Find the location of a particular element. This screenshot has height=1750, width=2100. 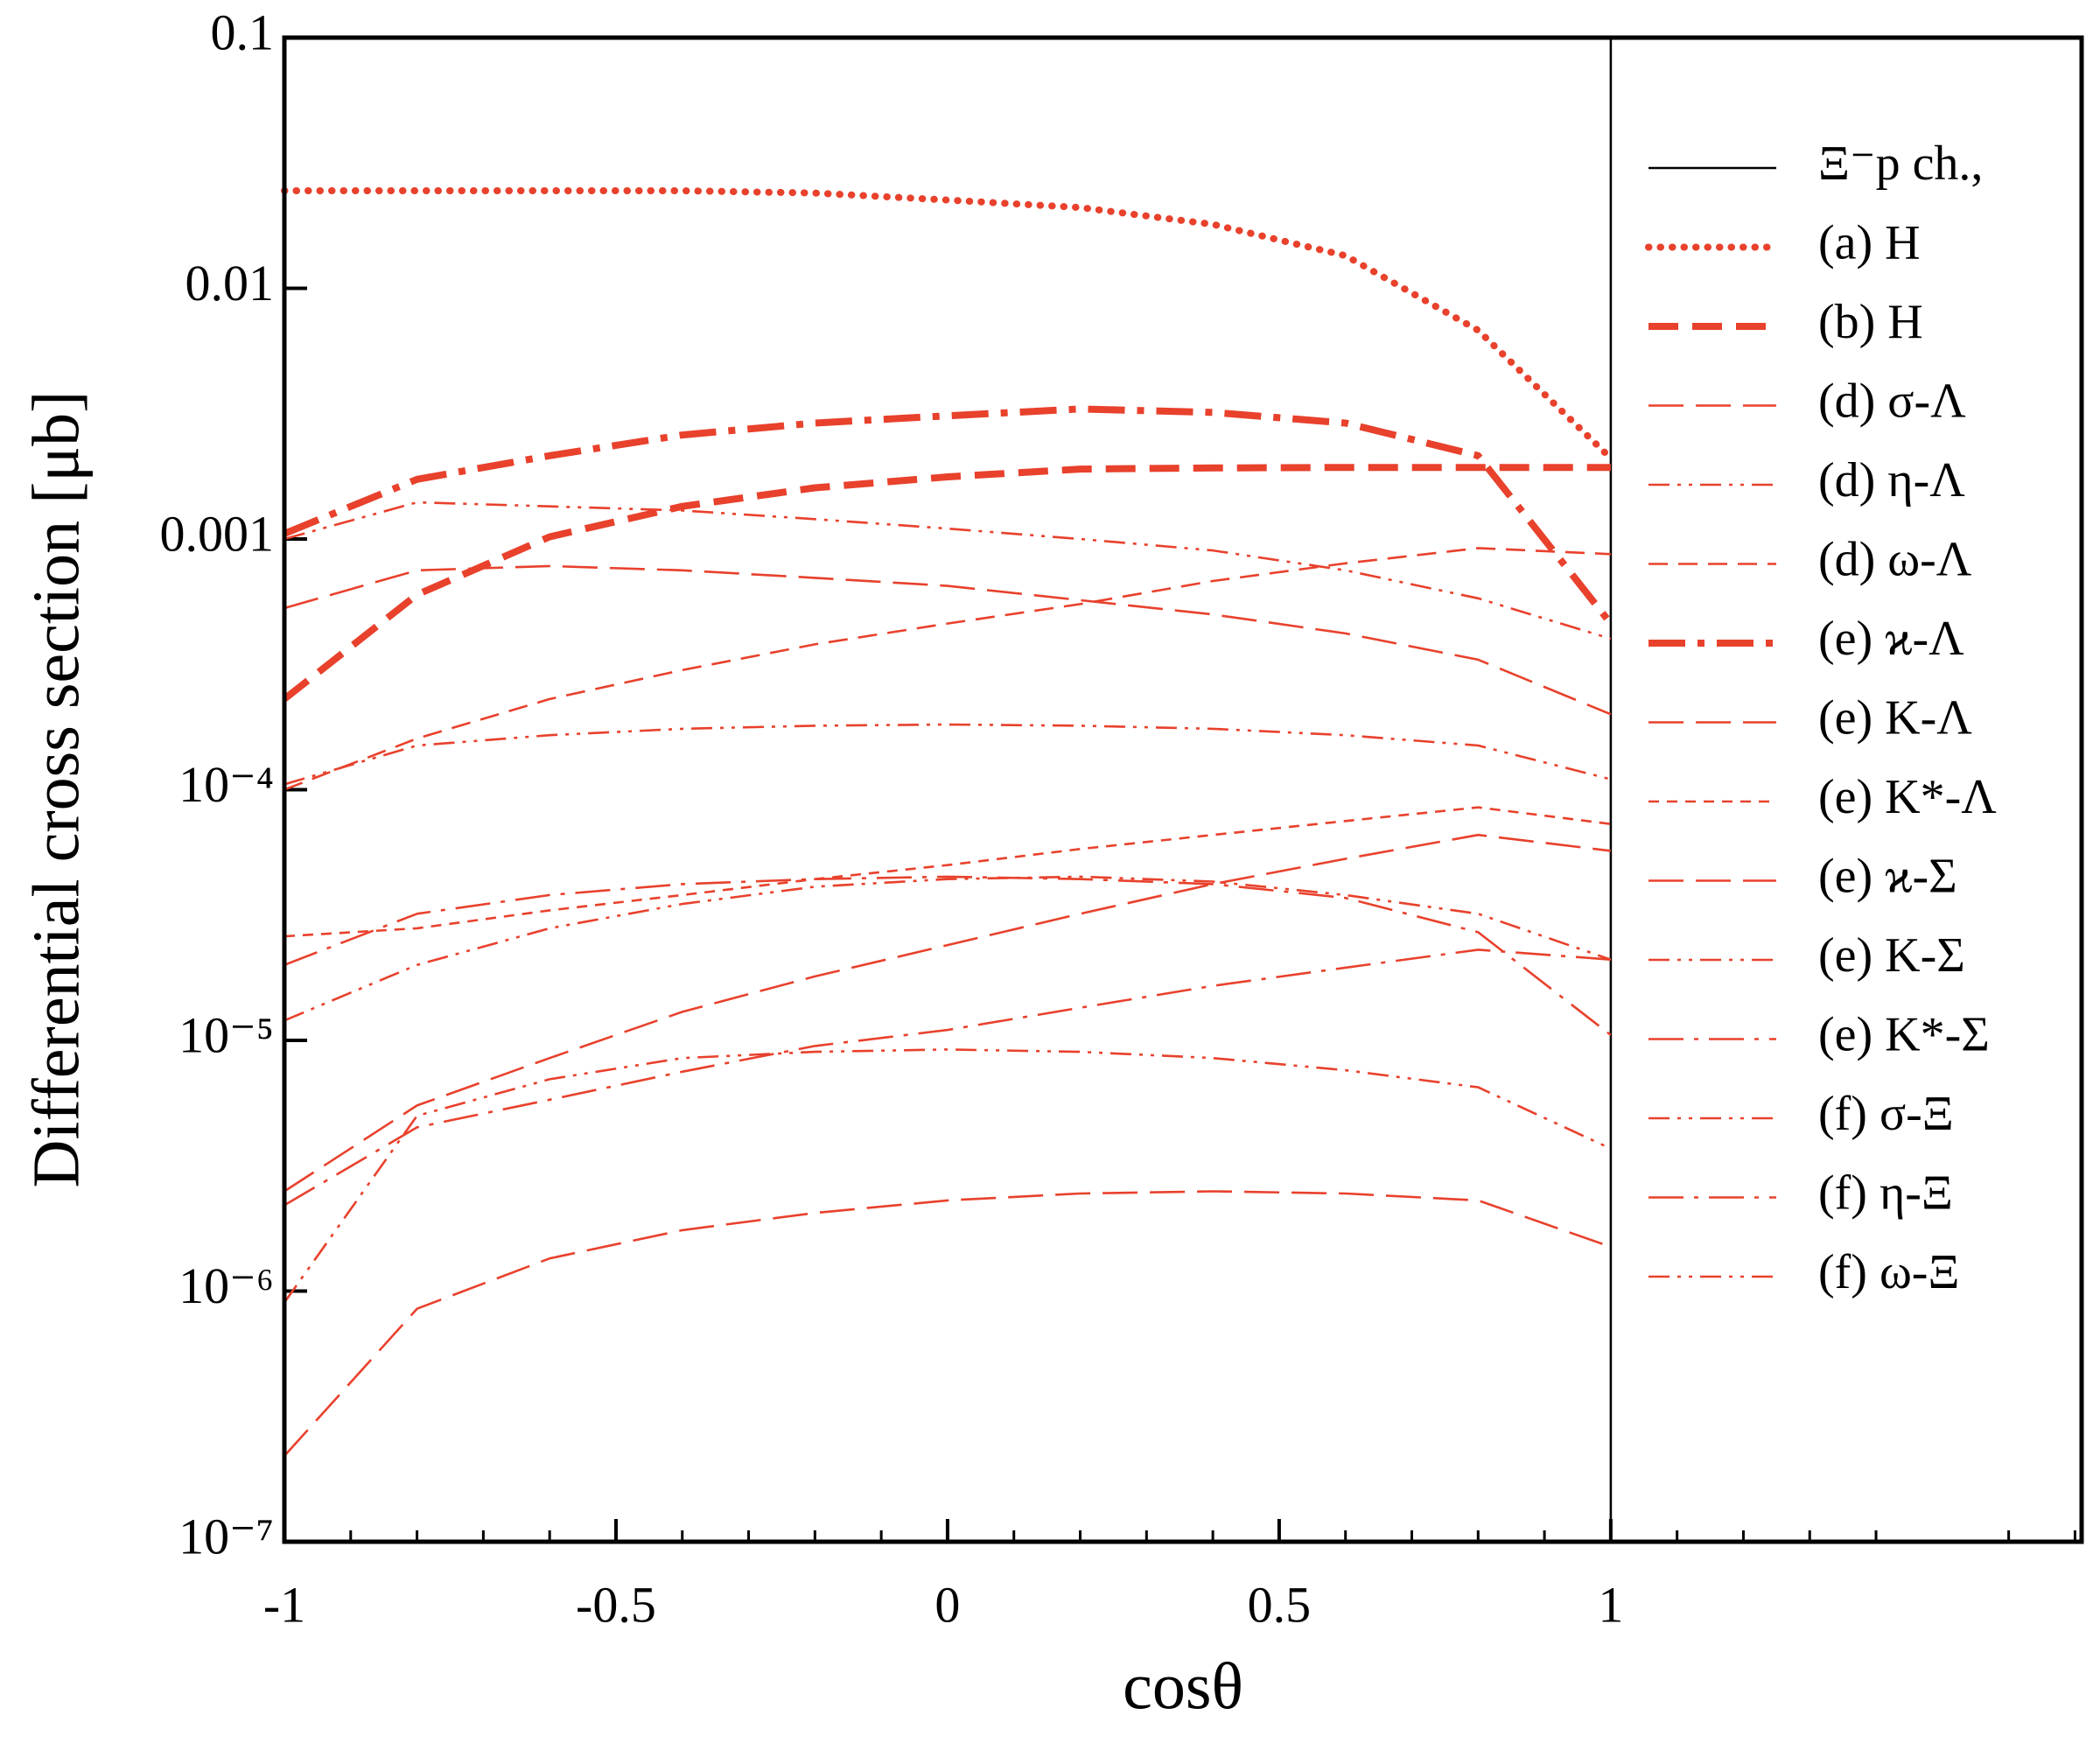

y-tick-label: 10⁻⁶ is located at coordinates (226, 1285).